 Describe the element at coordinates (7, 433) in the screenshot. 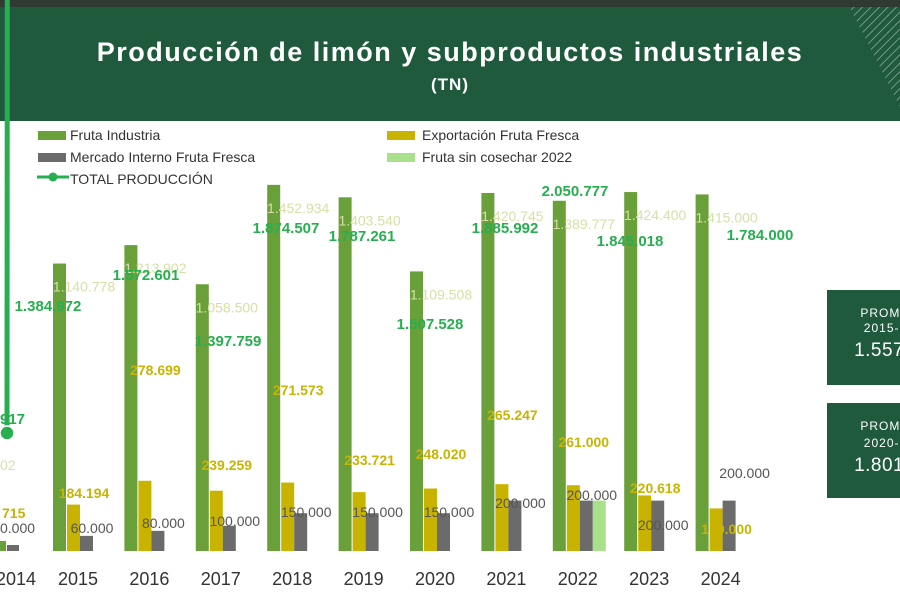

I see `total-production-point` at that location.